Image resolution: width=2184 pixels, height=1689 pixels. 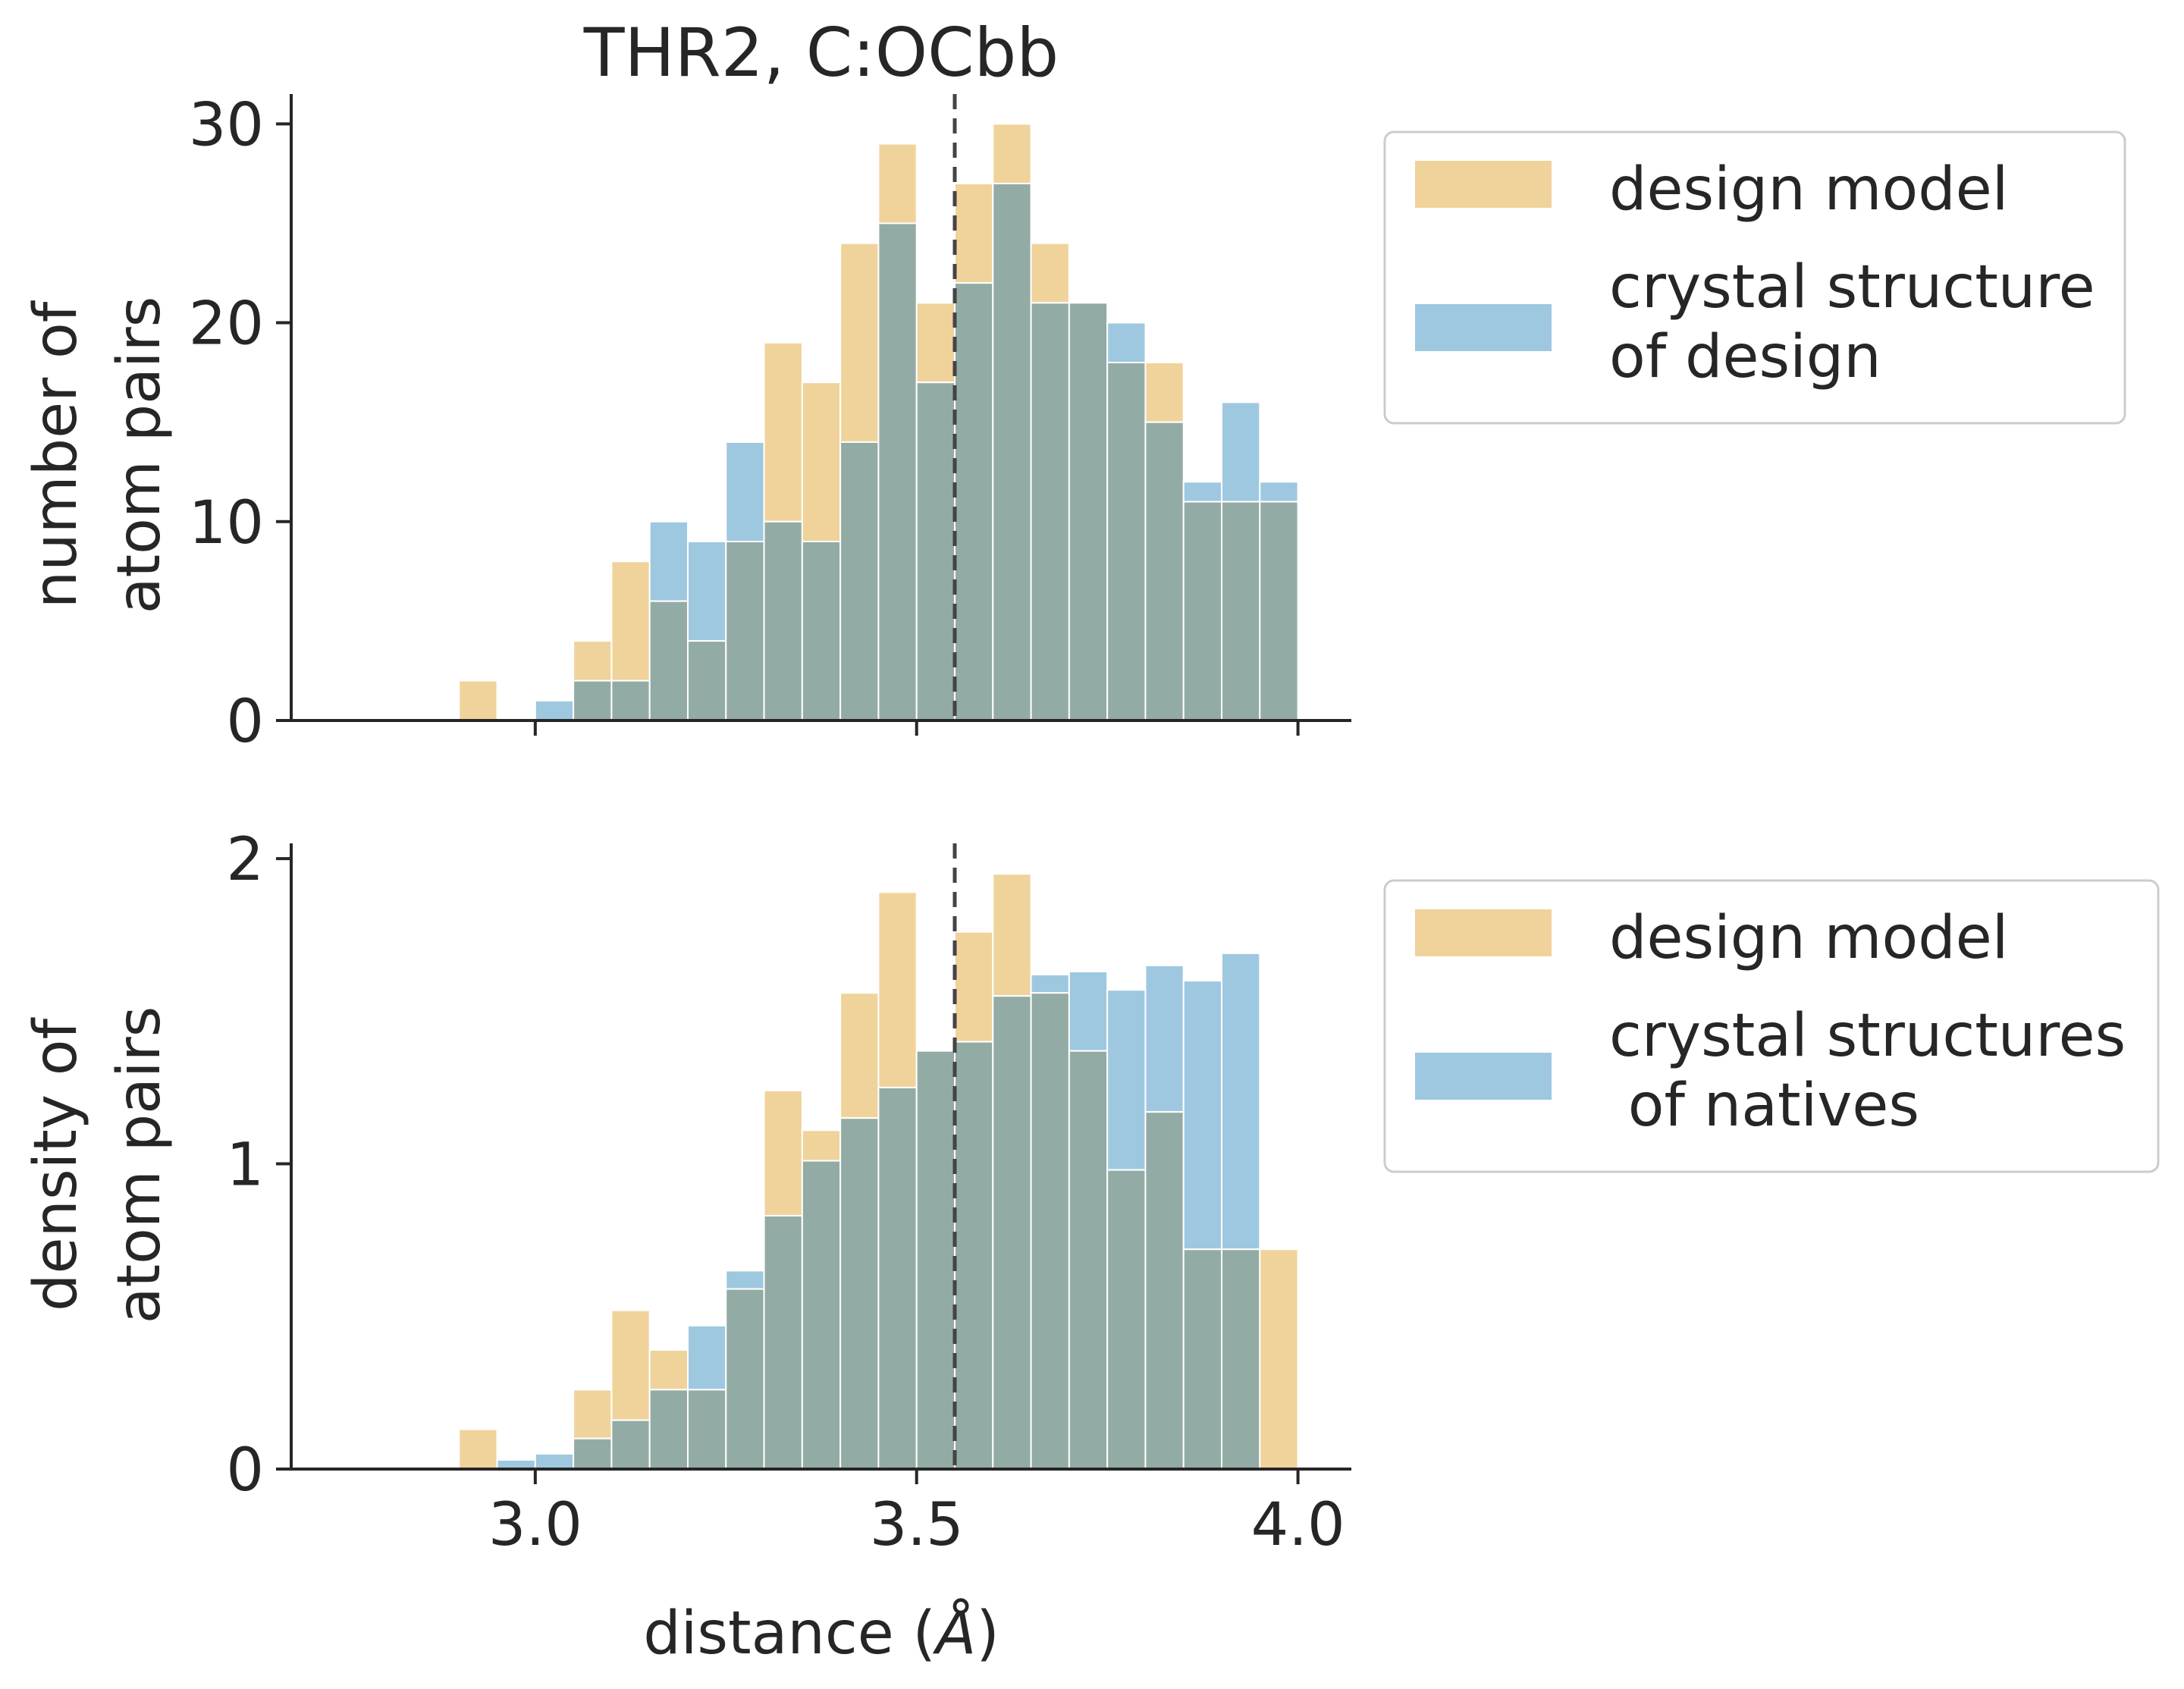 I want to click on legend-label-line: crystal structures, so click(x=1867, y=1036).